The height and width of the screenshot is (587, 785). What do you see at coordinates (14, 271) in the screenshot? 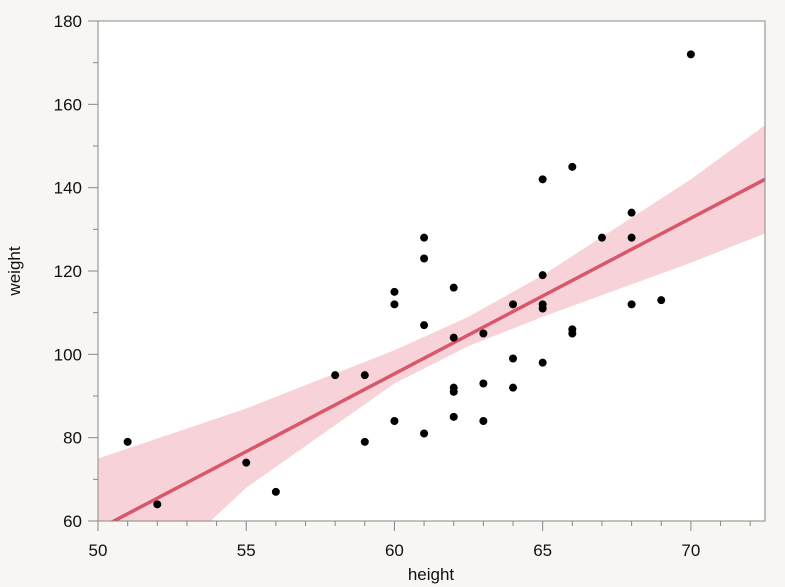
I see `y-axis-title: weight` at bounding box center [14, 271].